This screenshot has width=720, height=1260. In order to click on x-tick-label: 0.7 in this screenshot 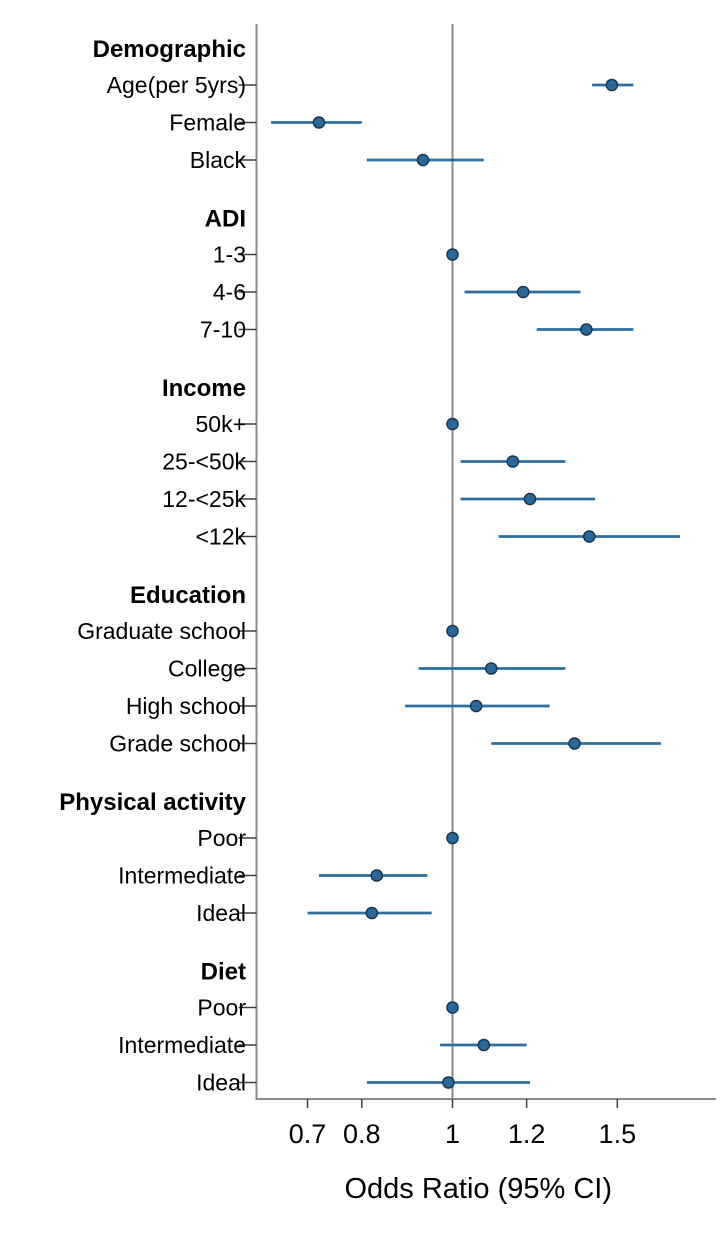, I will do `click(308, 1134)`.